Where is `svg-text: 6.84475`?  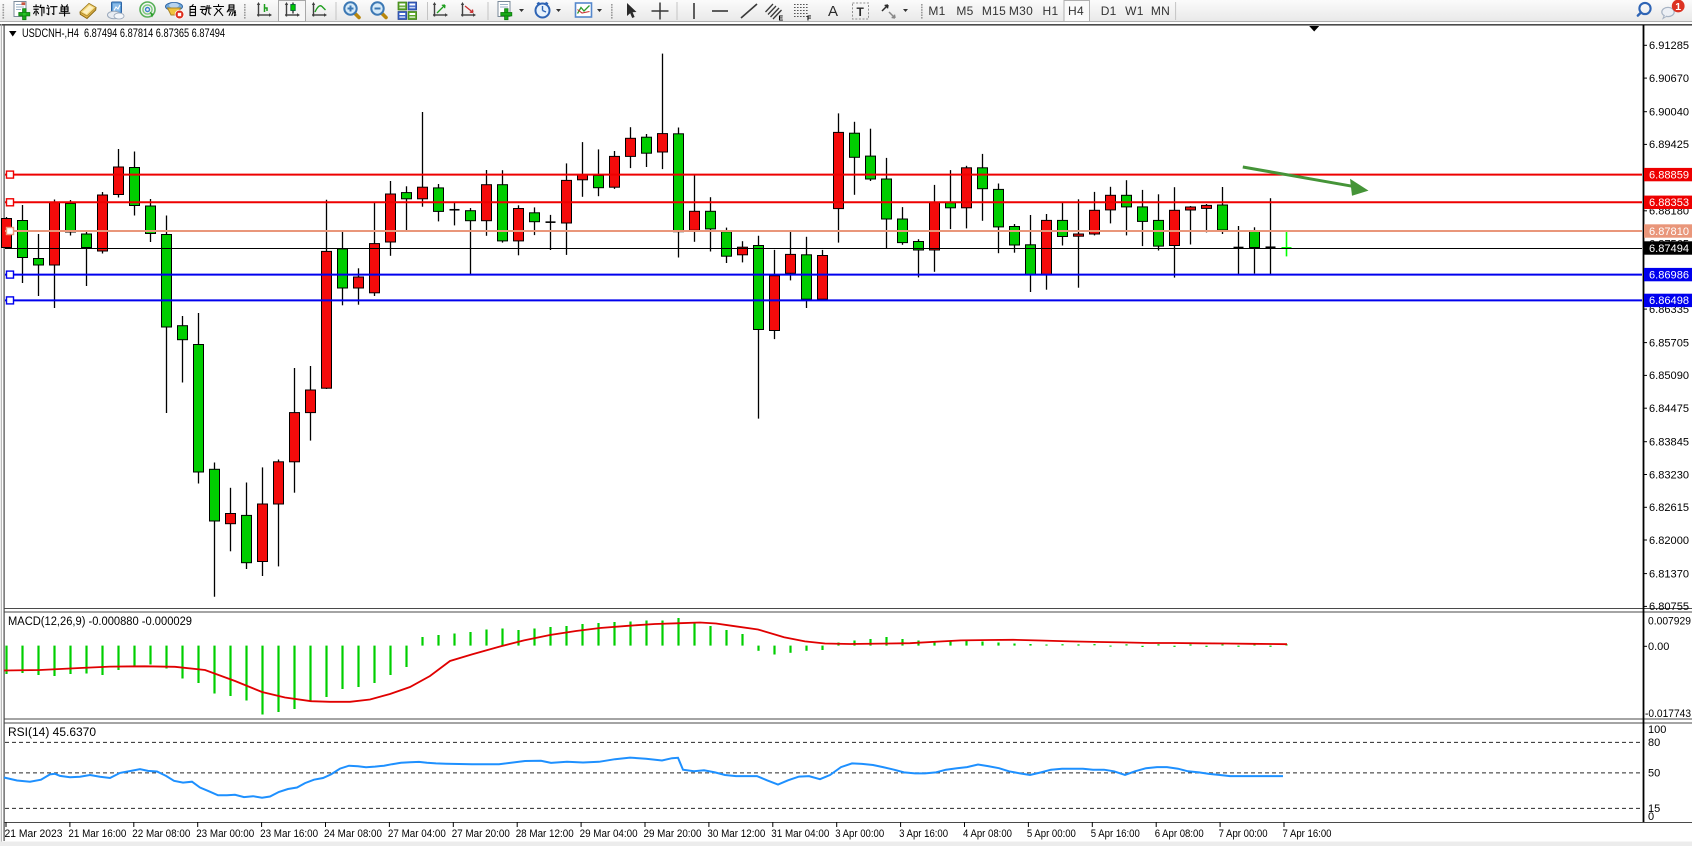 svg-text: 6.84475 is located at coordinates (1669, 409).